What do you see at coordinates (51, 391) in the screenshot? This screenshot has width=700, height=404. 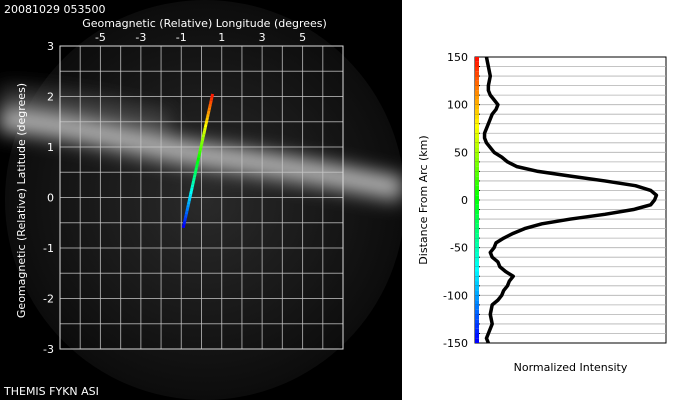 I see `footer-label: THEMIS FYKN ASI` at bounding box center [51, 391].